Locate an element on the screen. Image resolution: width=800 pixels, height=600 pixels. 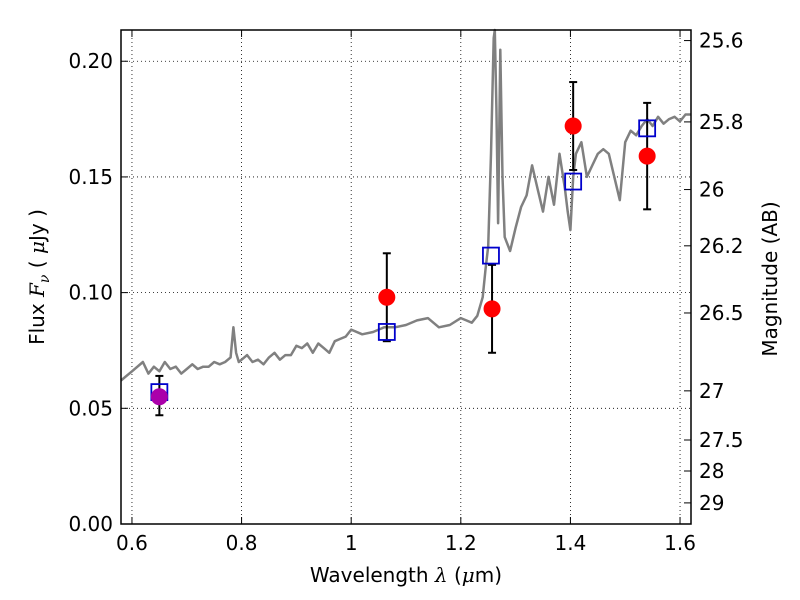
y-tick-label: 0.05 is located at coordinates (90, 408).